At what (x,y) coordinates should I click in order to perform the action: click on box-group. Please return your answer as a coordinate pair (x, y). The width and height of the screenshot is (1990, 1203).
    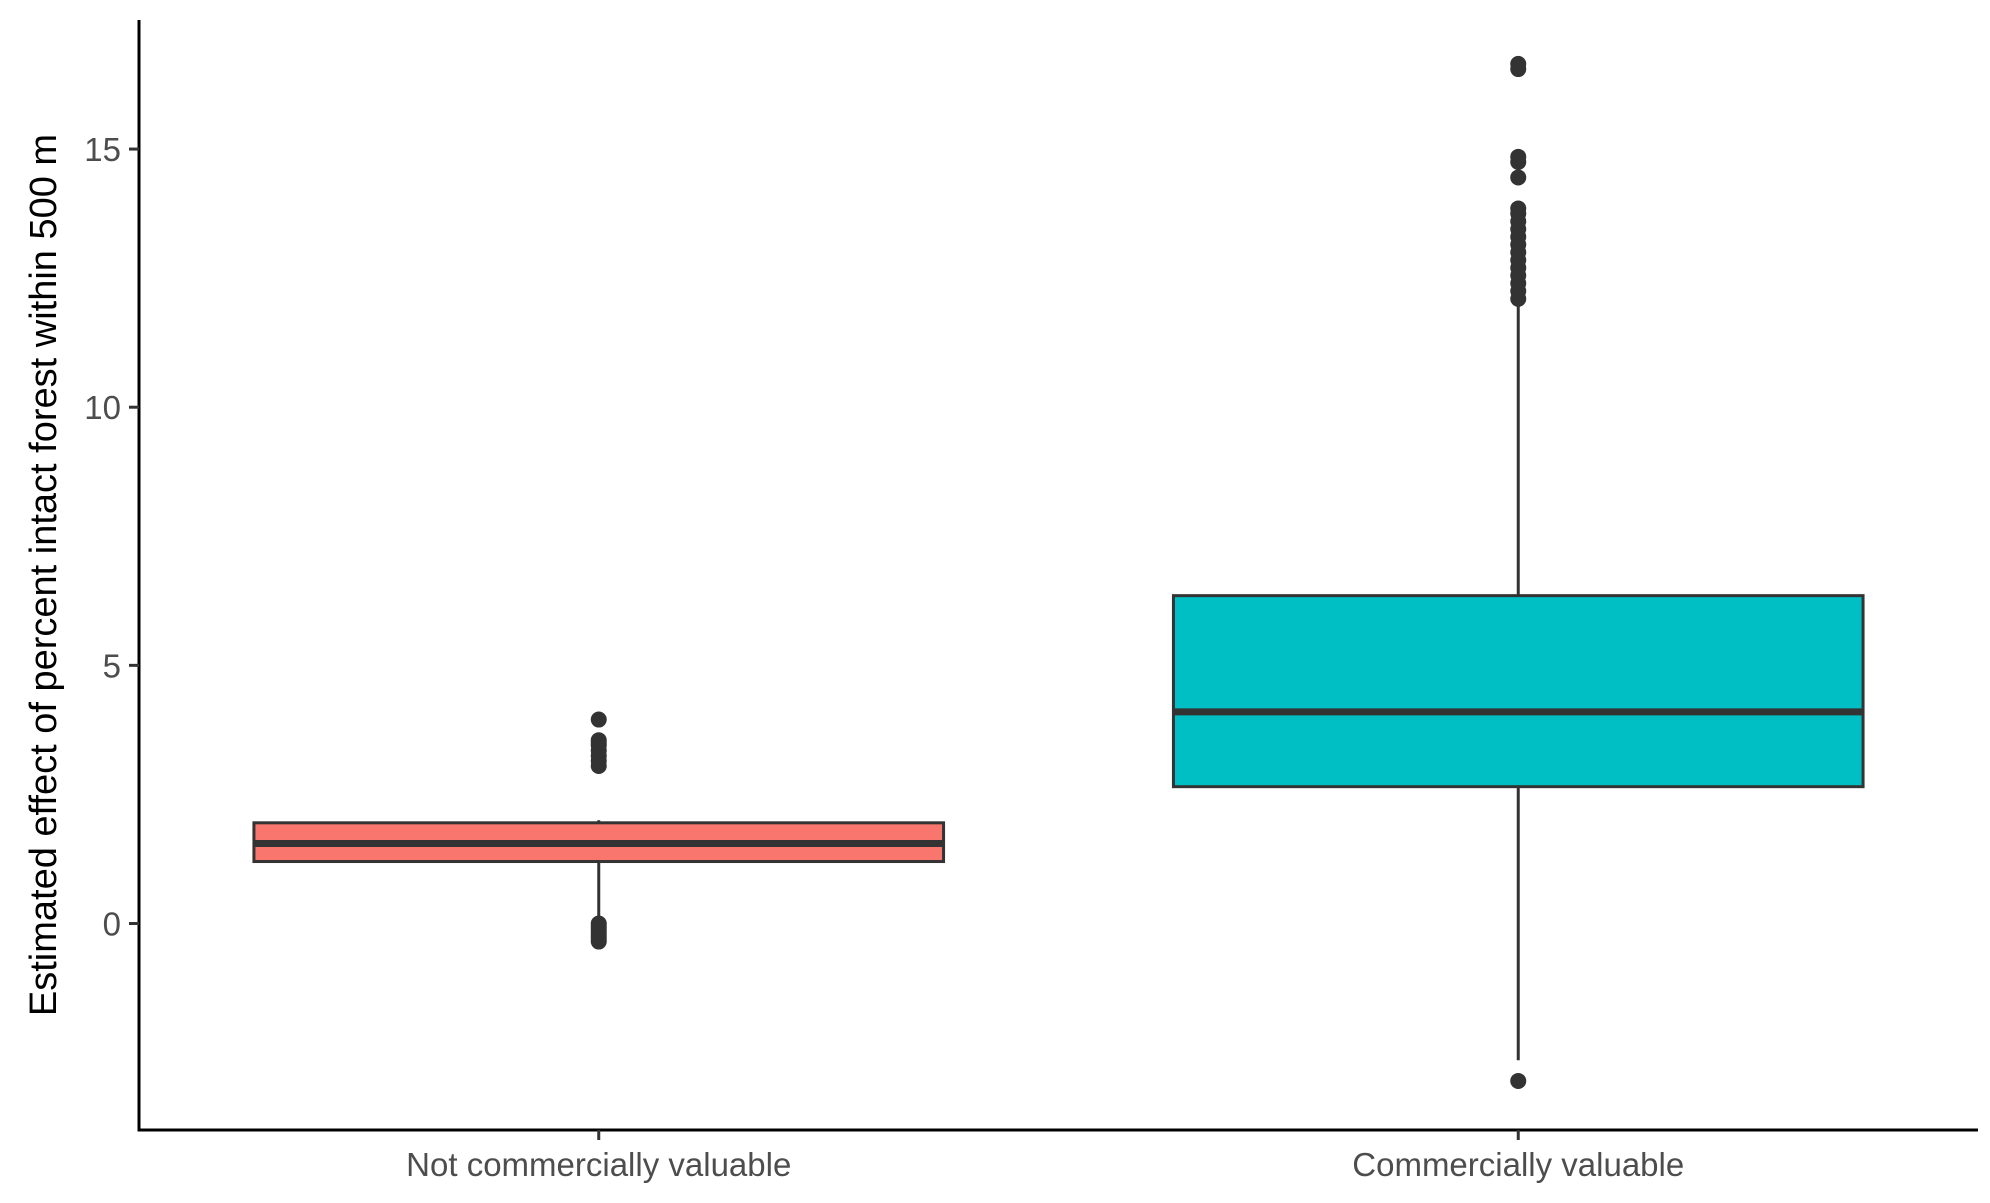
    Looking at the image, I should click on (599, 830).